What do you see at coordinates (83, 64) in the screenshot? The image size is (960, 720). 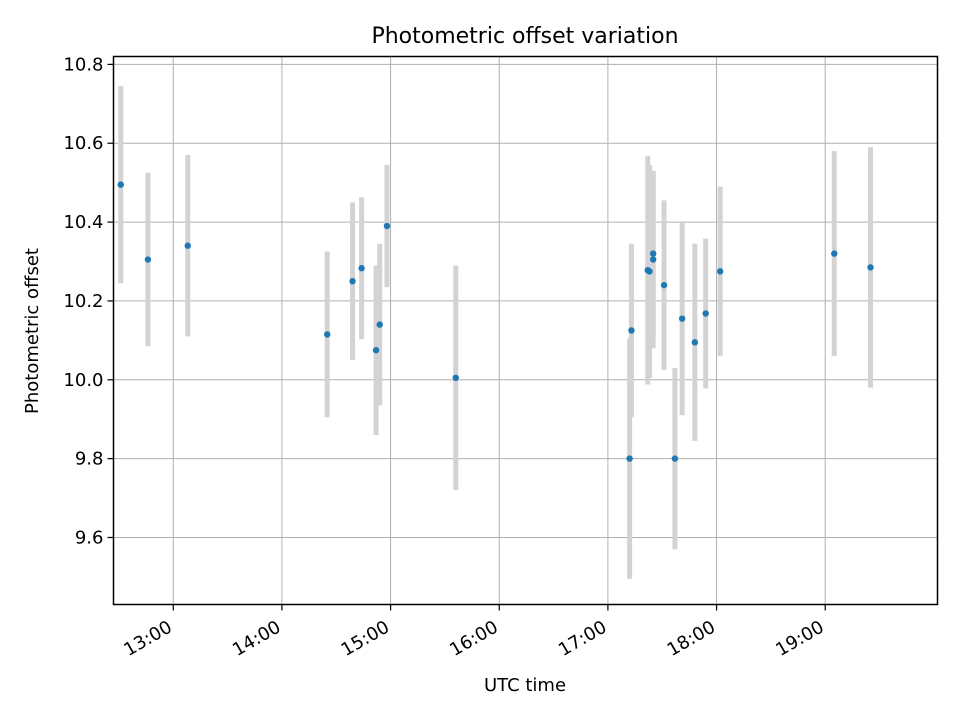 I see `y-tick-label: 10.8` at bounding box center [83, 64].